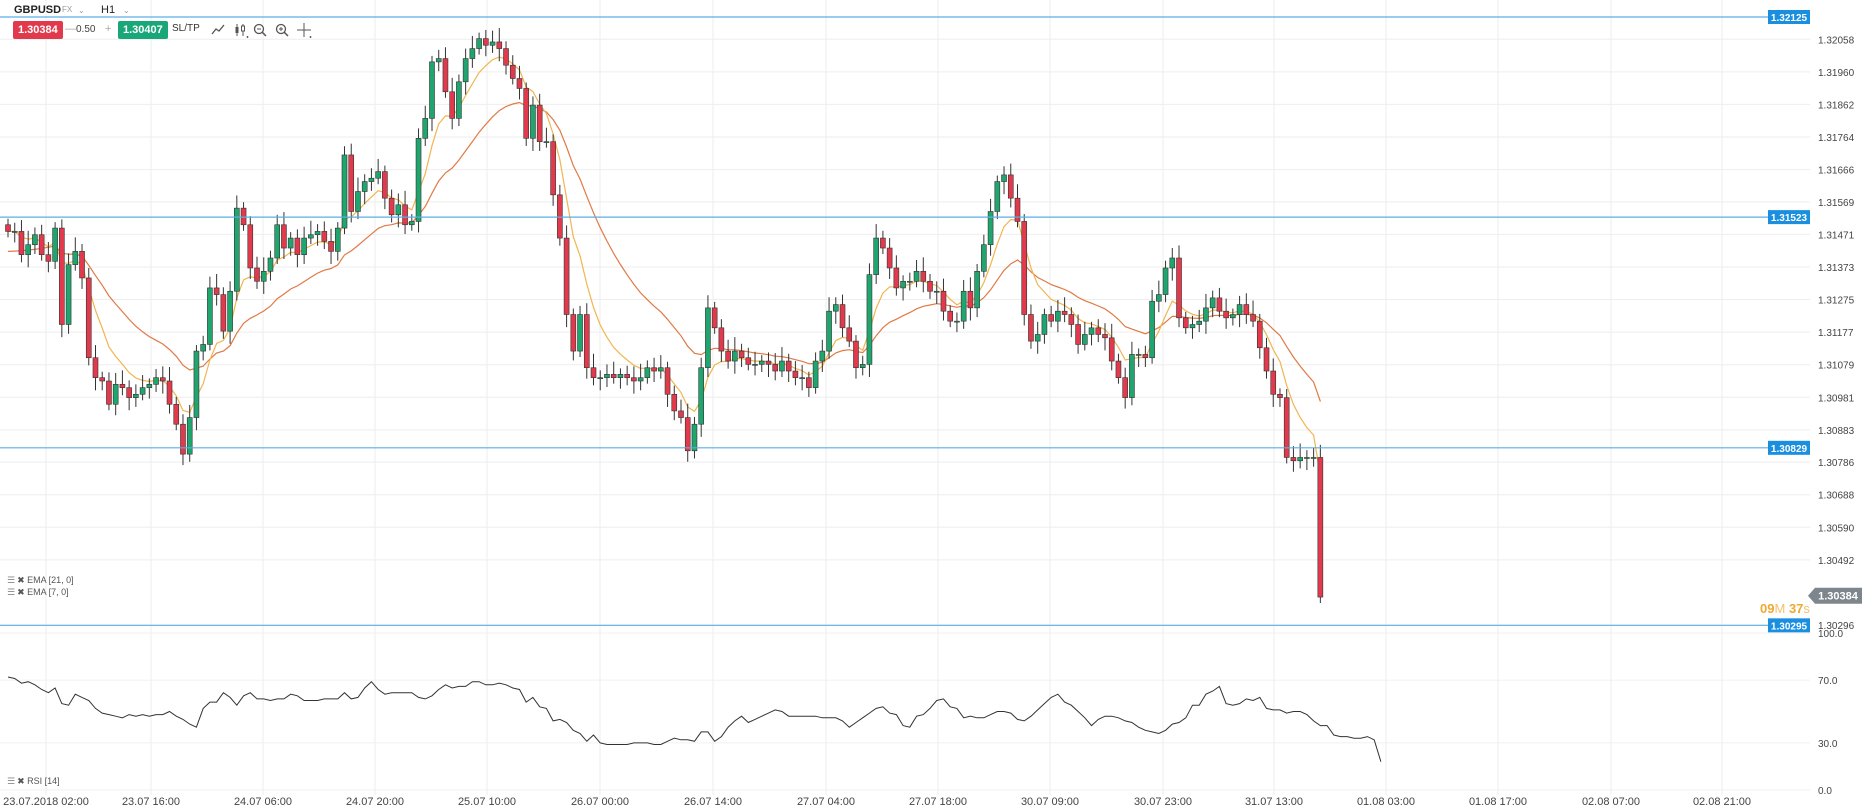 The image size is (1867, 809). I want to click on time-tick-label: 01.08 17:00, so click(1498, 802).